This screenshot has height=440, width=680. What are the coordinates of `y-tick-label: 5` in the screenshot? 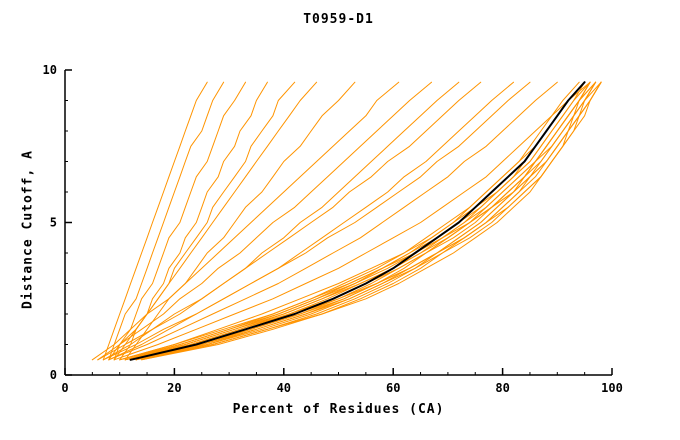 It's located at (53, 223).